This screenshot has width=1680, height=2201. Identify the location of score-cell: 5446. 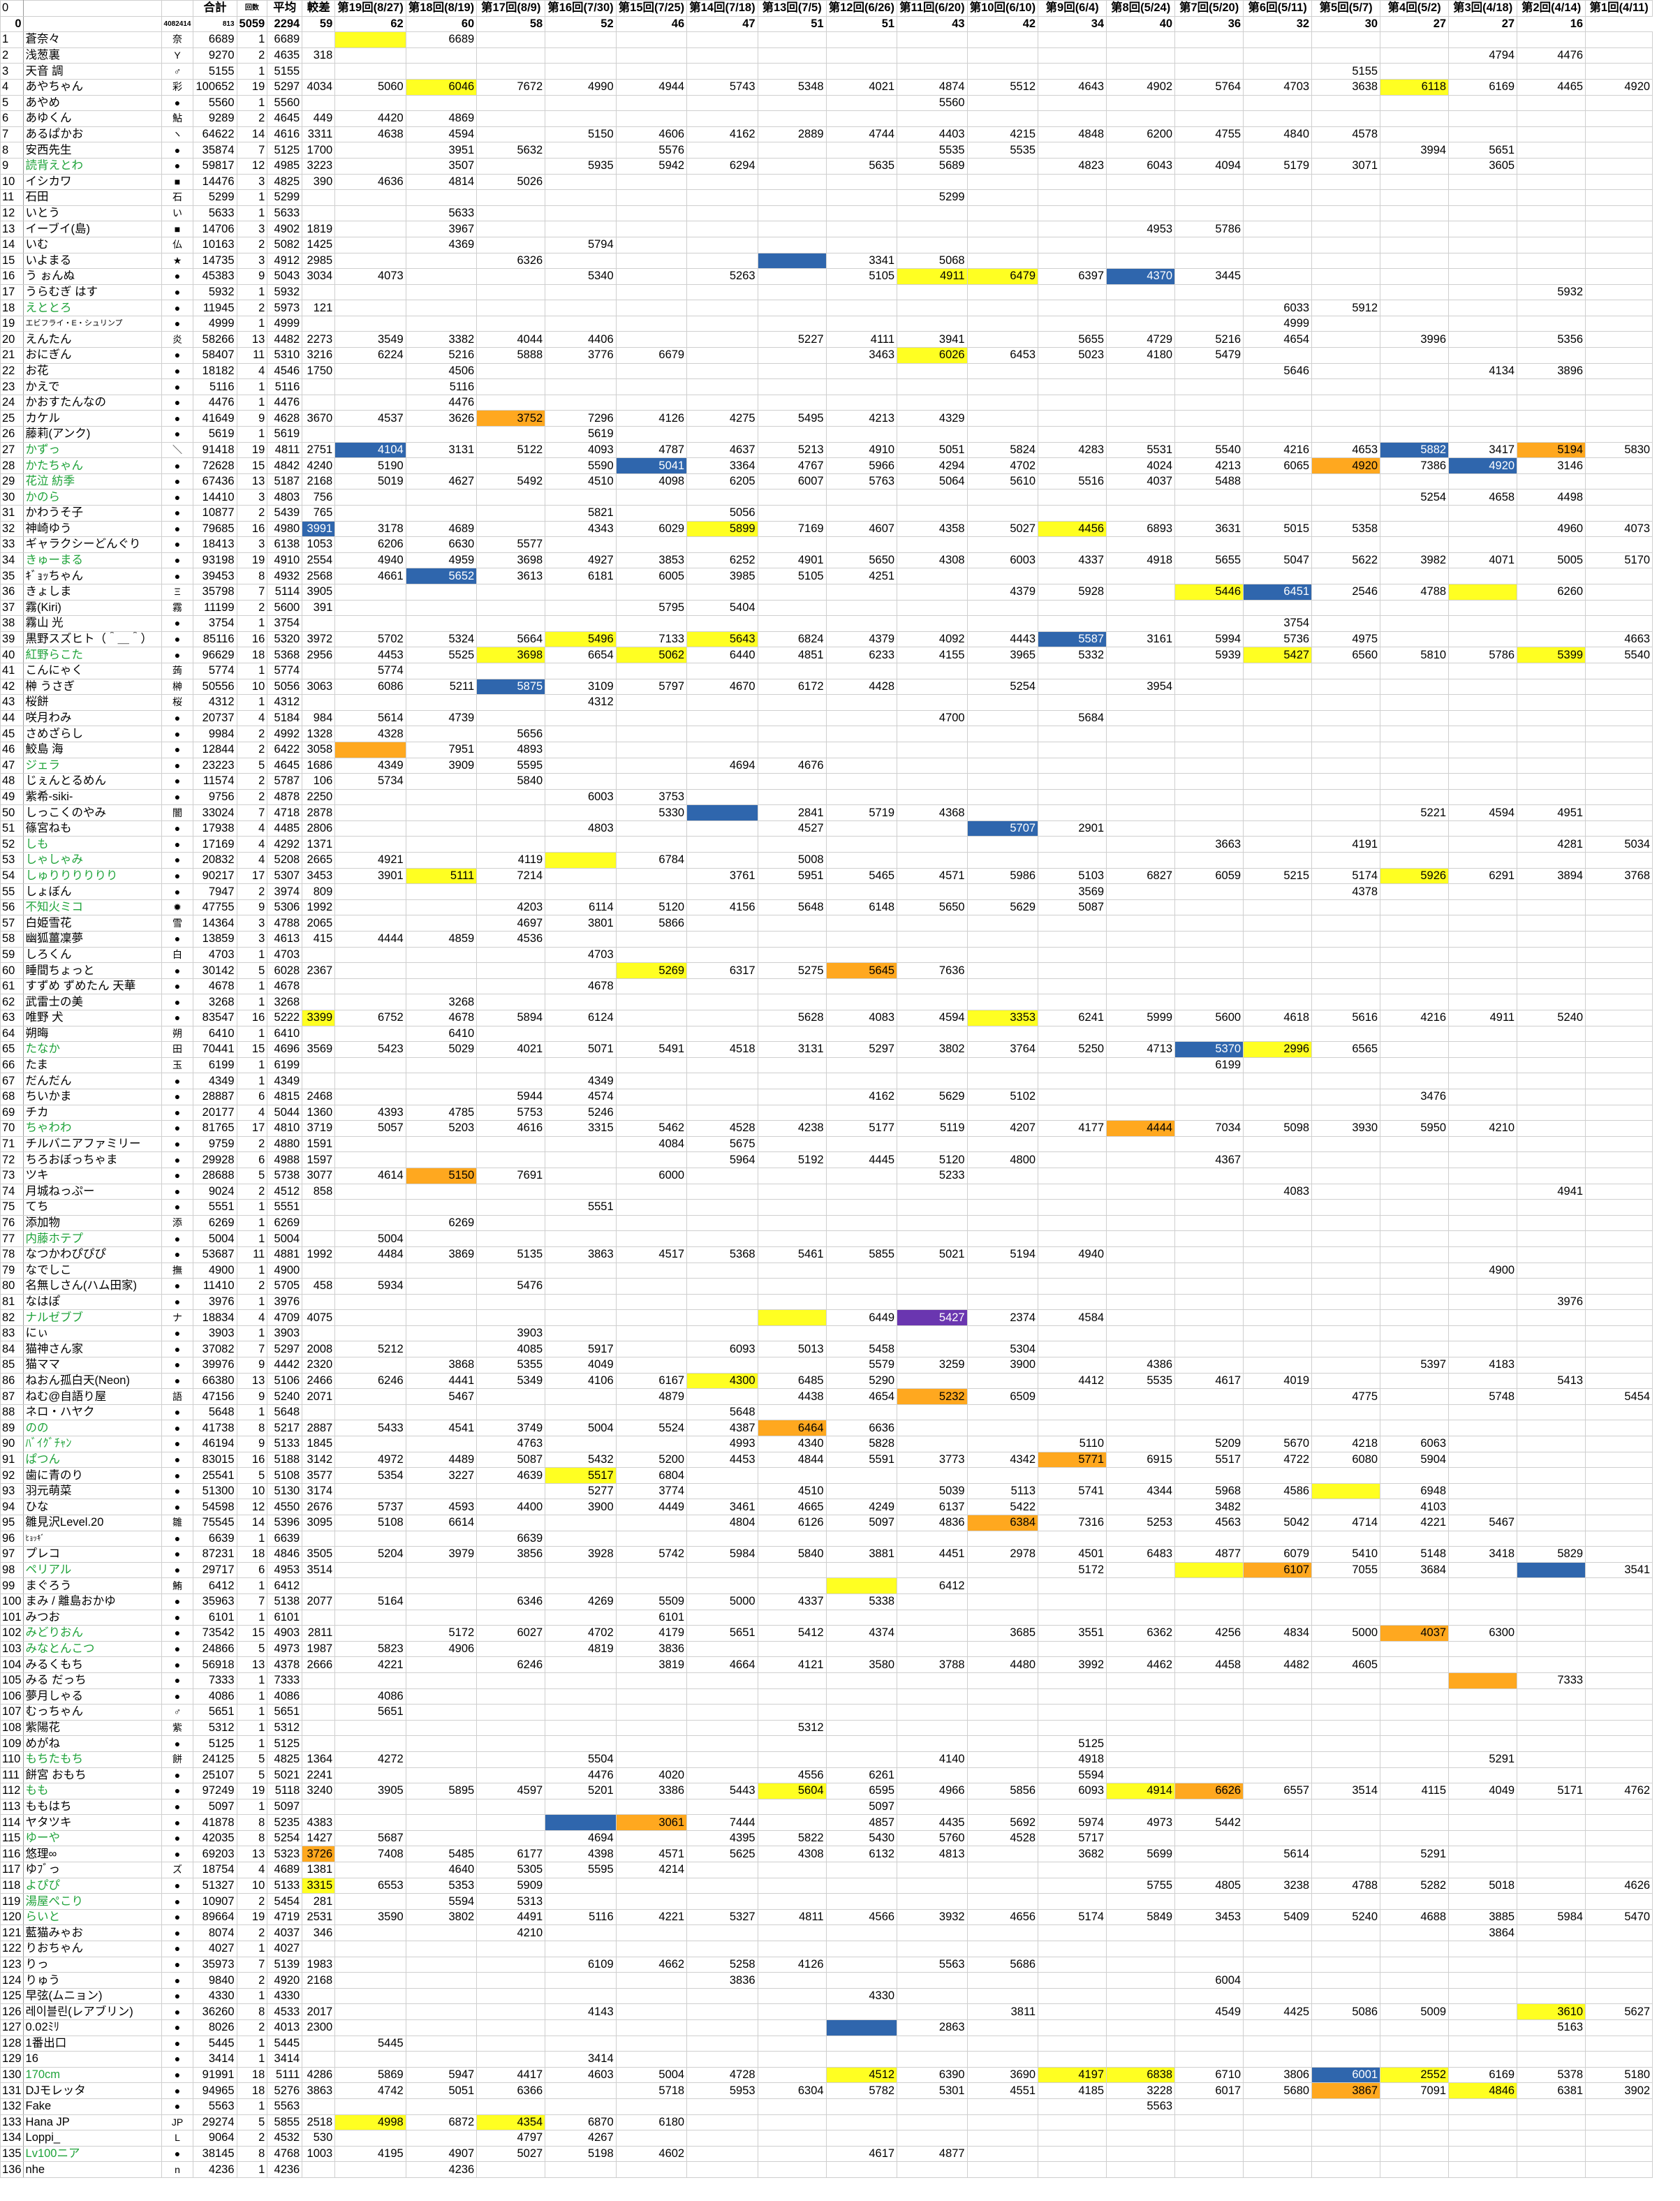
(1209, 592).